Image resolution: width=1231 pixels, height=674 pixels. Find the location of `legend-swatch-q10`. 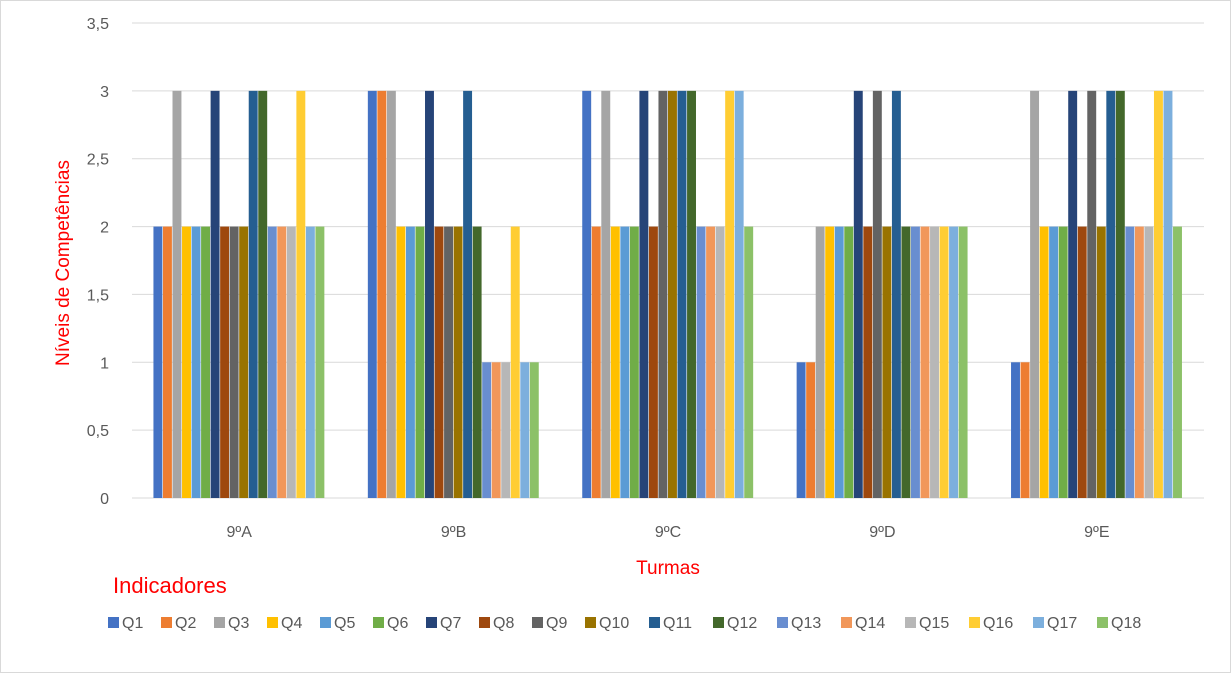

legend-swatch-q10 is located at coordinates (590, 622).